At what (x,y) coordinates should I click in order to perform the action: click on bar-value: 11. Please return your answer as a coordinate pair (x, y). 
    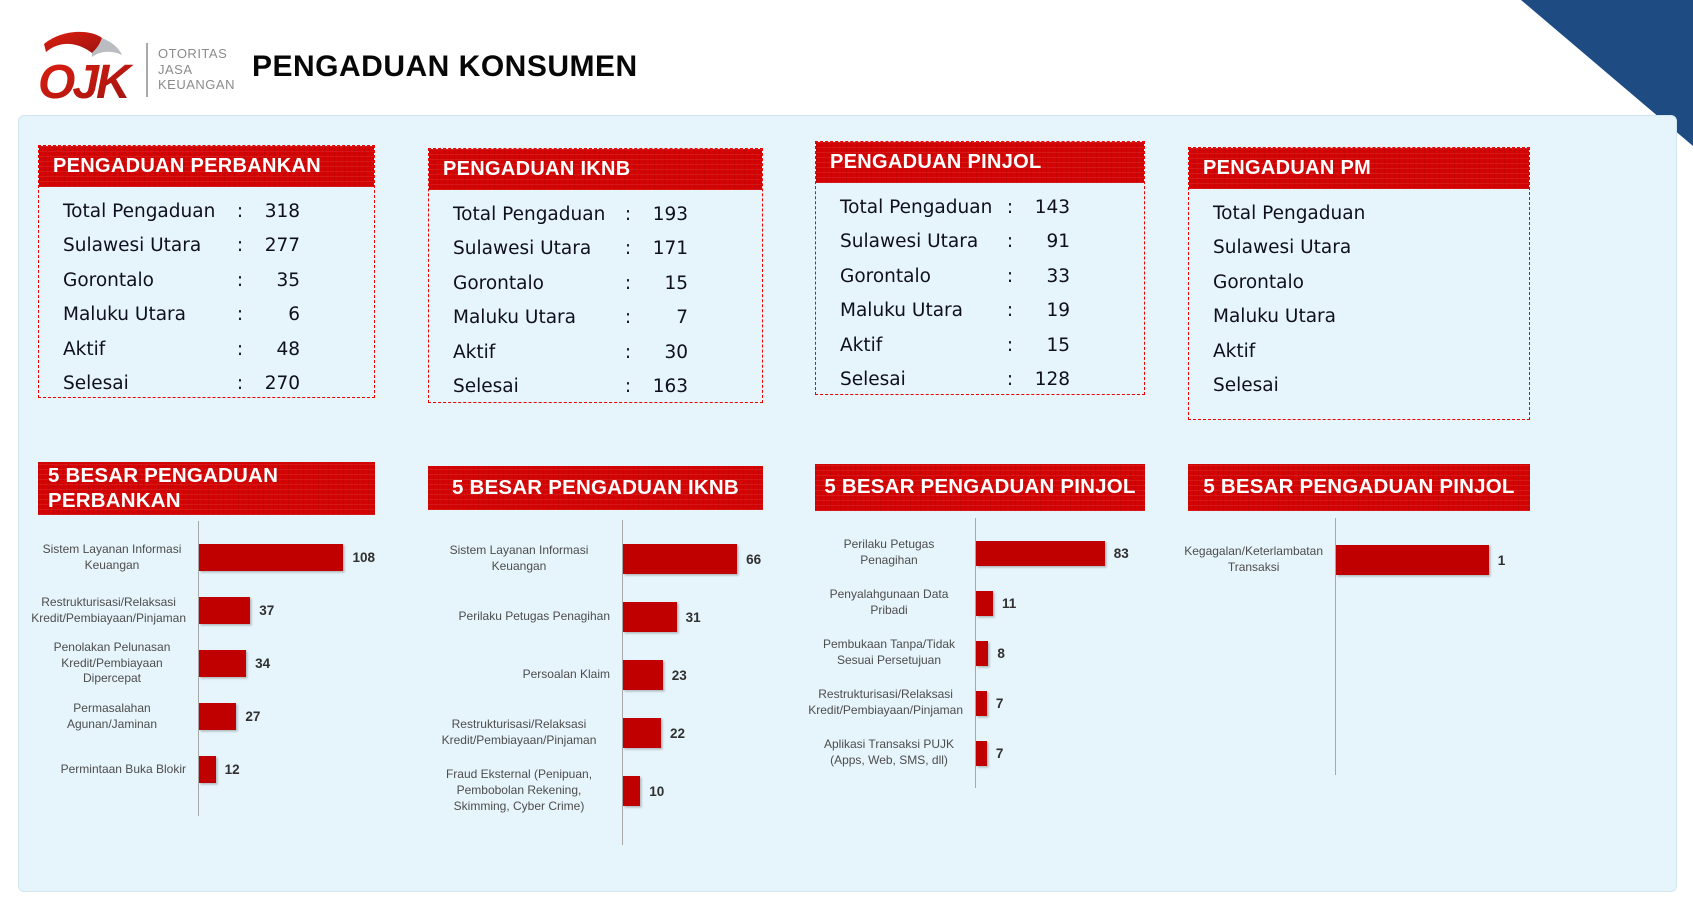
    Looking at the image, I should click on (1009, 603).